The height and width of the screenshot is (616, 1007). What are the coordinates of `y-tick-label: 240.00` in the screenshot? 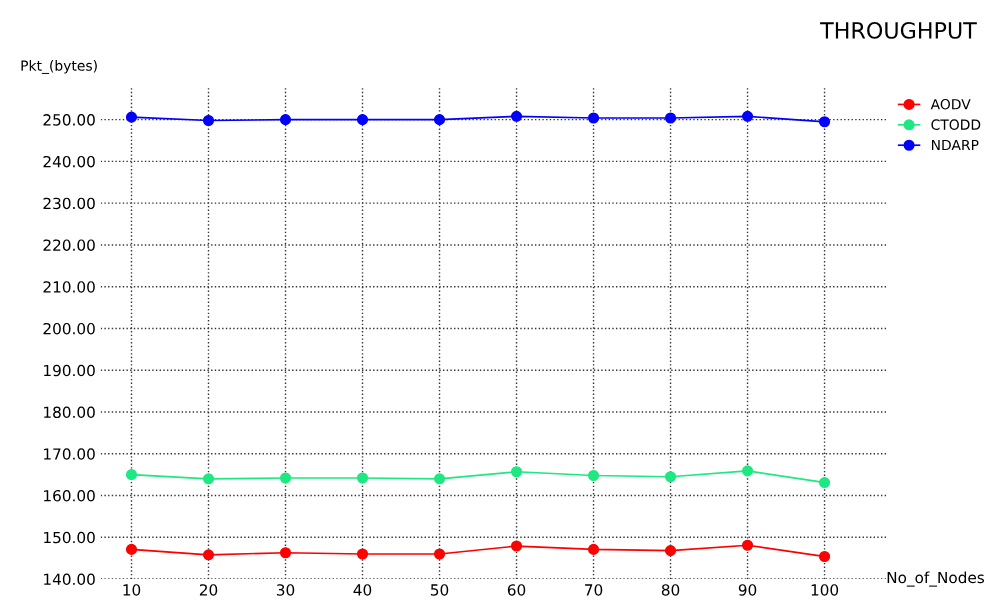 It's located at (69, 161).